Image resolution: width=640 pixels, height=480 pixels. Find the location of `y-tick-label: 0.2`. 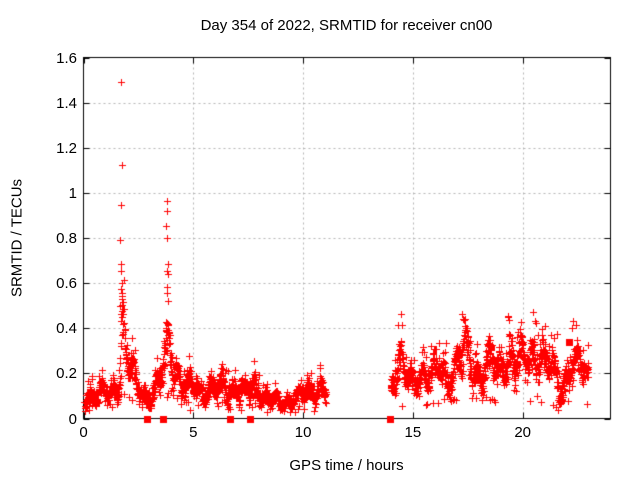

y-tick-label: 0.2 is located at coordinates (66, 374).